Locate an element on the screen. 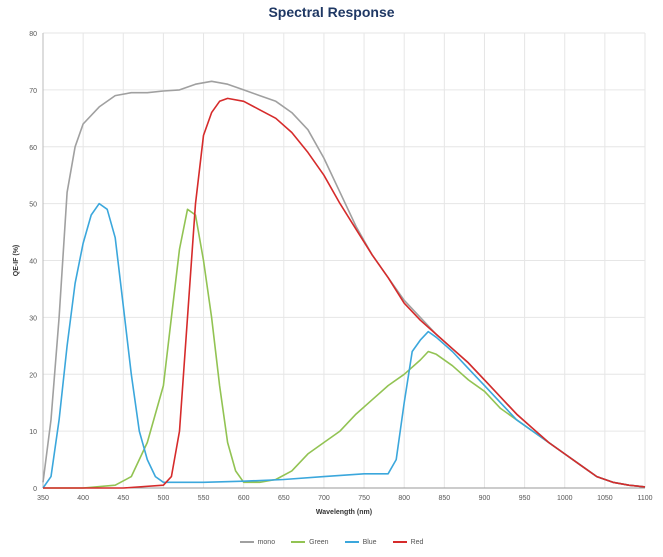 This screenshot has width=663, height=557. chart-title: Spectral Response is located at coordinates (331, 12).